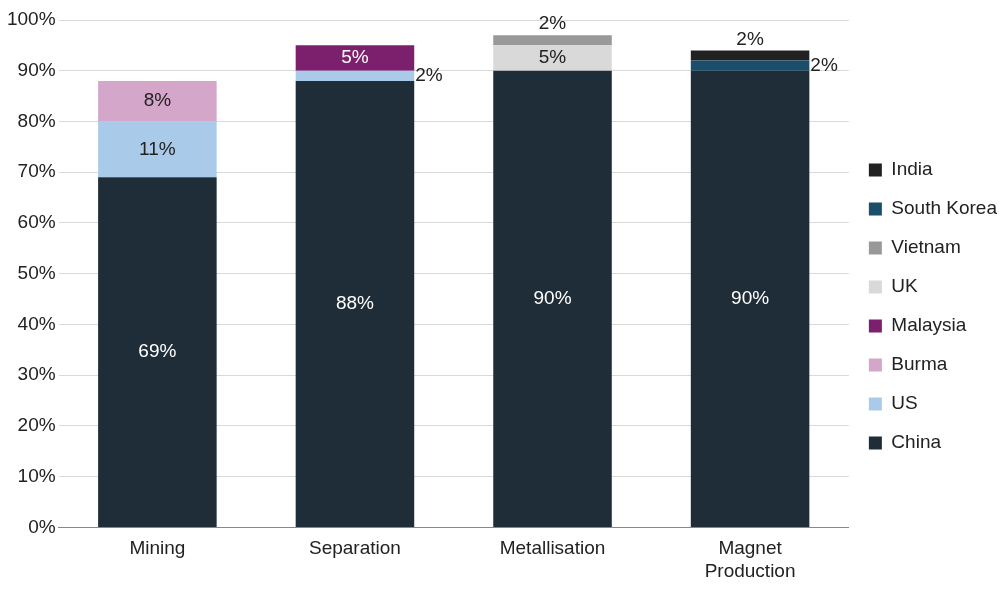  What do you see at coordinates (36, 425) in the screenshot?
I see `y-tick-label: 20%` at bounding box center [36, 425].